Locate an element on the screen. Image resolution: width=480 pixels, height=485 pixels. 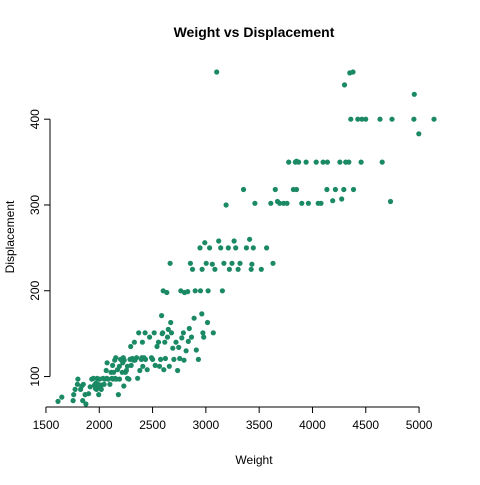
x-tick-label: 5000 is located at coordinates (419, 425).